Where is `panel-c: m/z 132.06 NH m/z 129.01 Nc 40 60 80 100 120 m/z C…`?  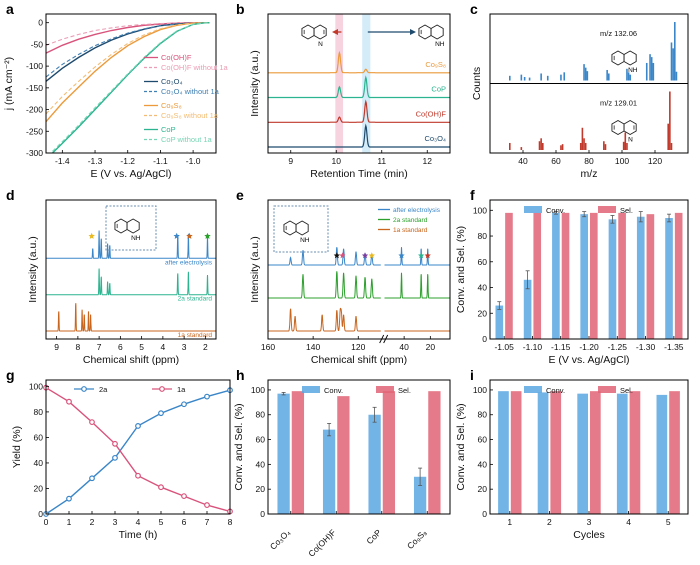
panel-c: m/z 132.06 NH m/z 129.01 Nc 40 60 80 100 120 m/z C… is located at coordinates (579, 90).